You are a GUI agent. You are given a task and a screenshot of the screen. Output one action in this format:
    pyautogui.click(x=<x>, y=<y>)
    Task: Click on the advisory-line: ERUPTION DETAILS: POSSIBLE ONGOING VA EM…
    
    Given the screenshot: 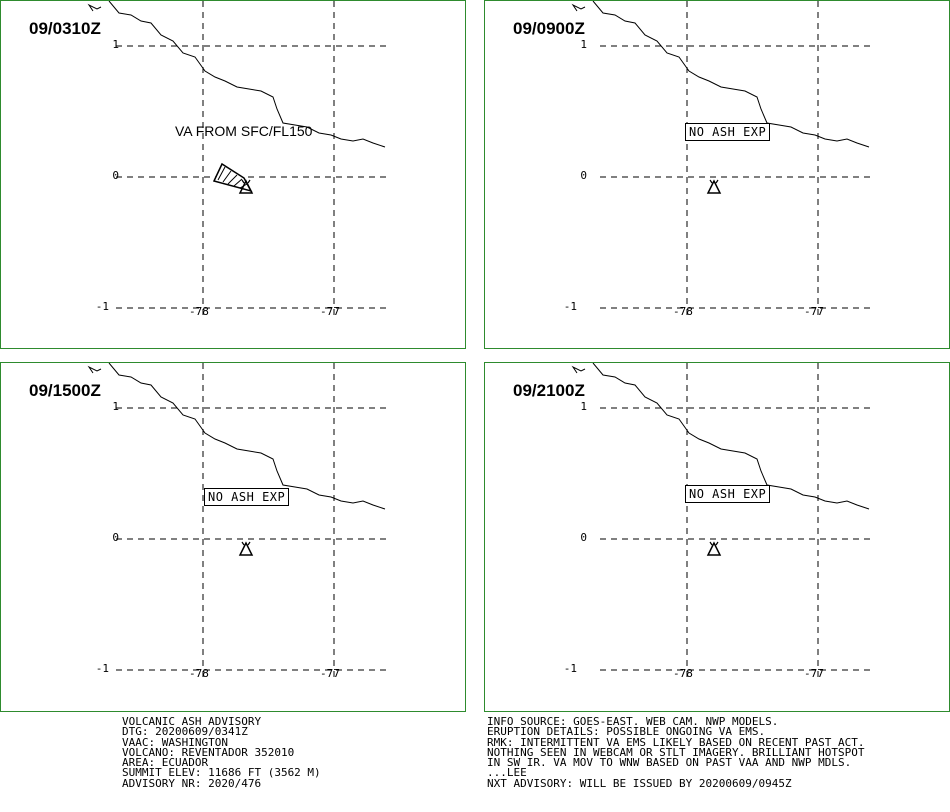 What is the action you would take?
    pyautogui.click(x=626, y=732)
    